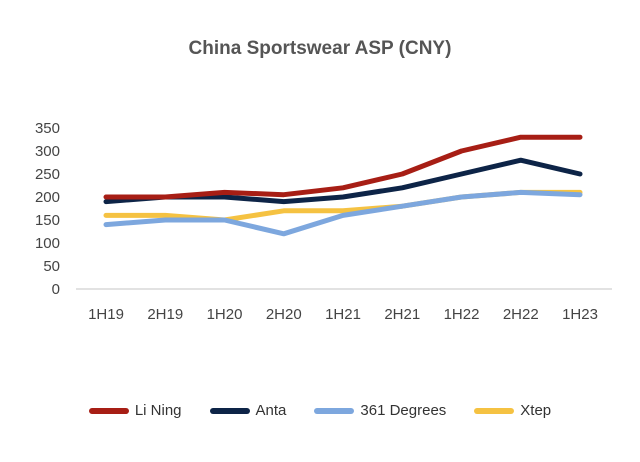 Image resolution: width=640 pixels, height=462 pixels. Describe the element at coordinates (521, 314) in the screenshot. I see `x-tick-label: 2H22` at that location.